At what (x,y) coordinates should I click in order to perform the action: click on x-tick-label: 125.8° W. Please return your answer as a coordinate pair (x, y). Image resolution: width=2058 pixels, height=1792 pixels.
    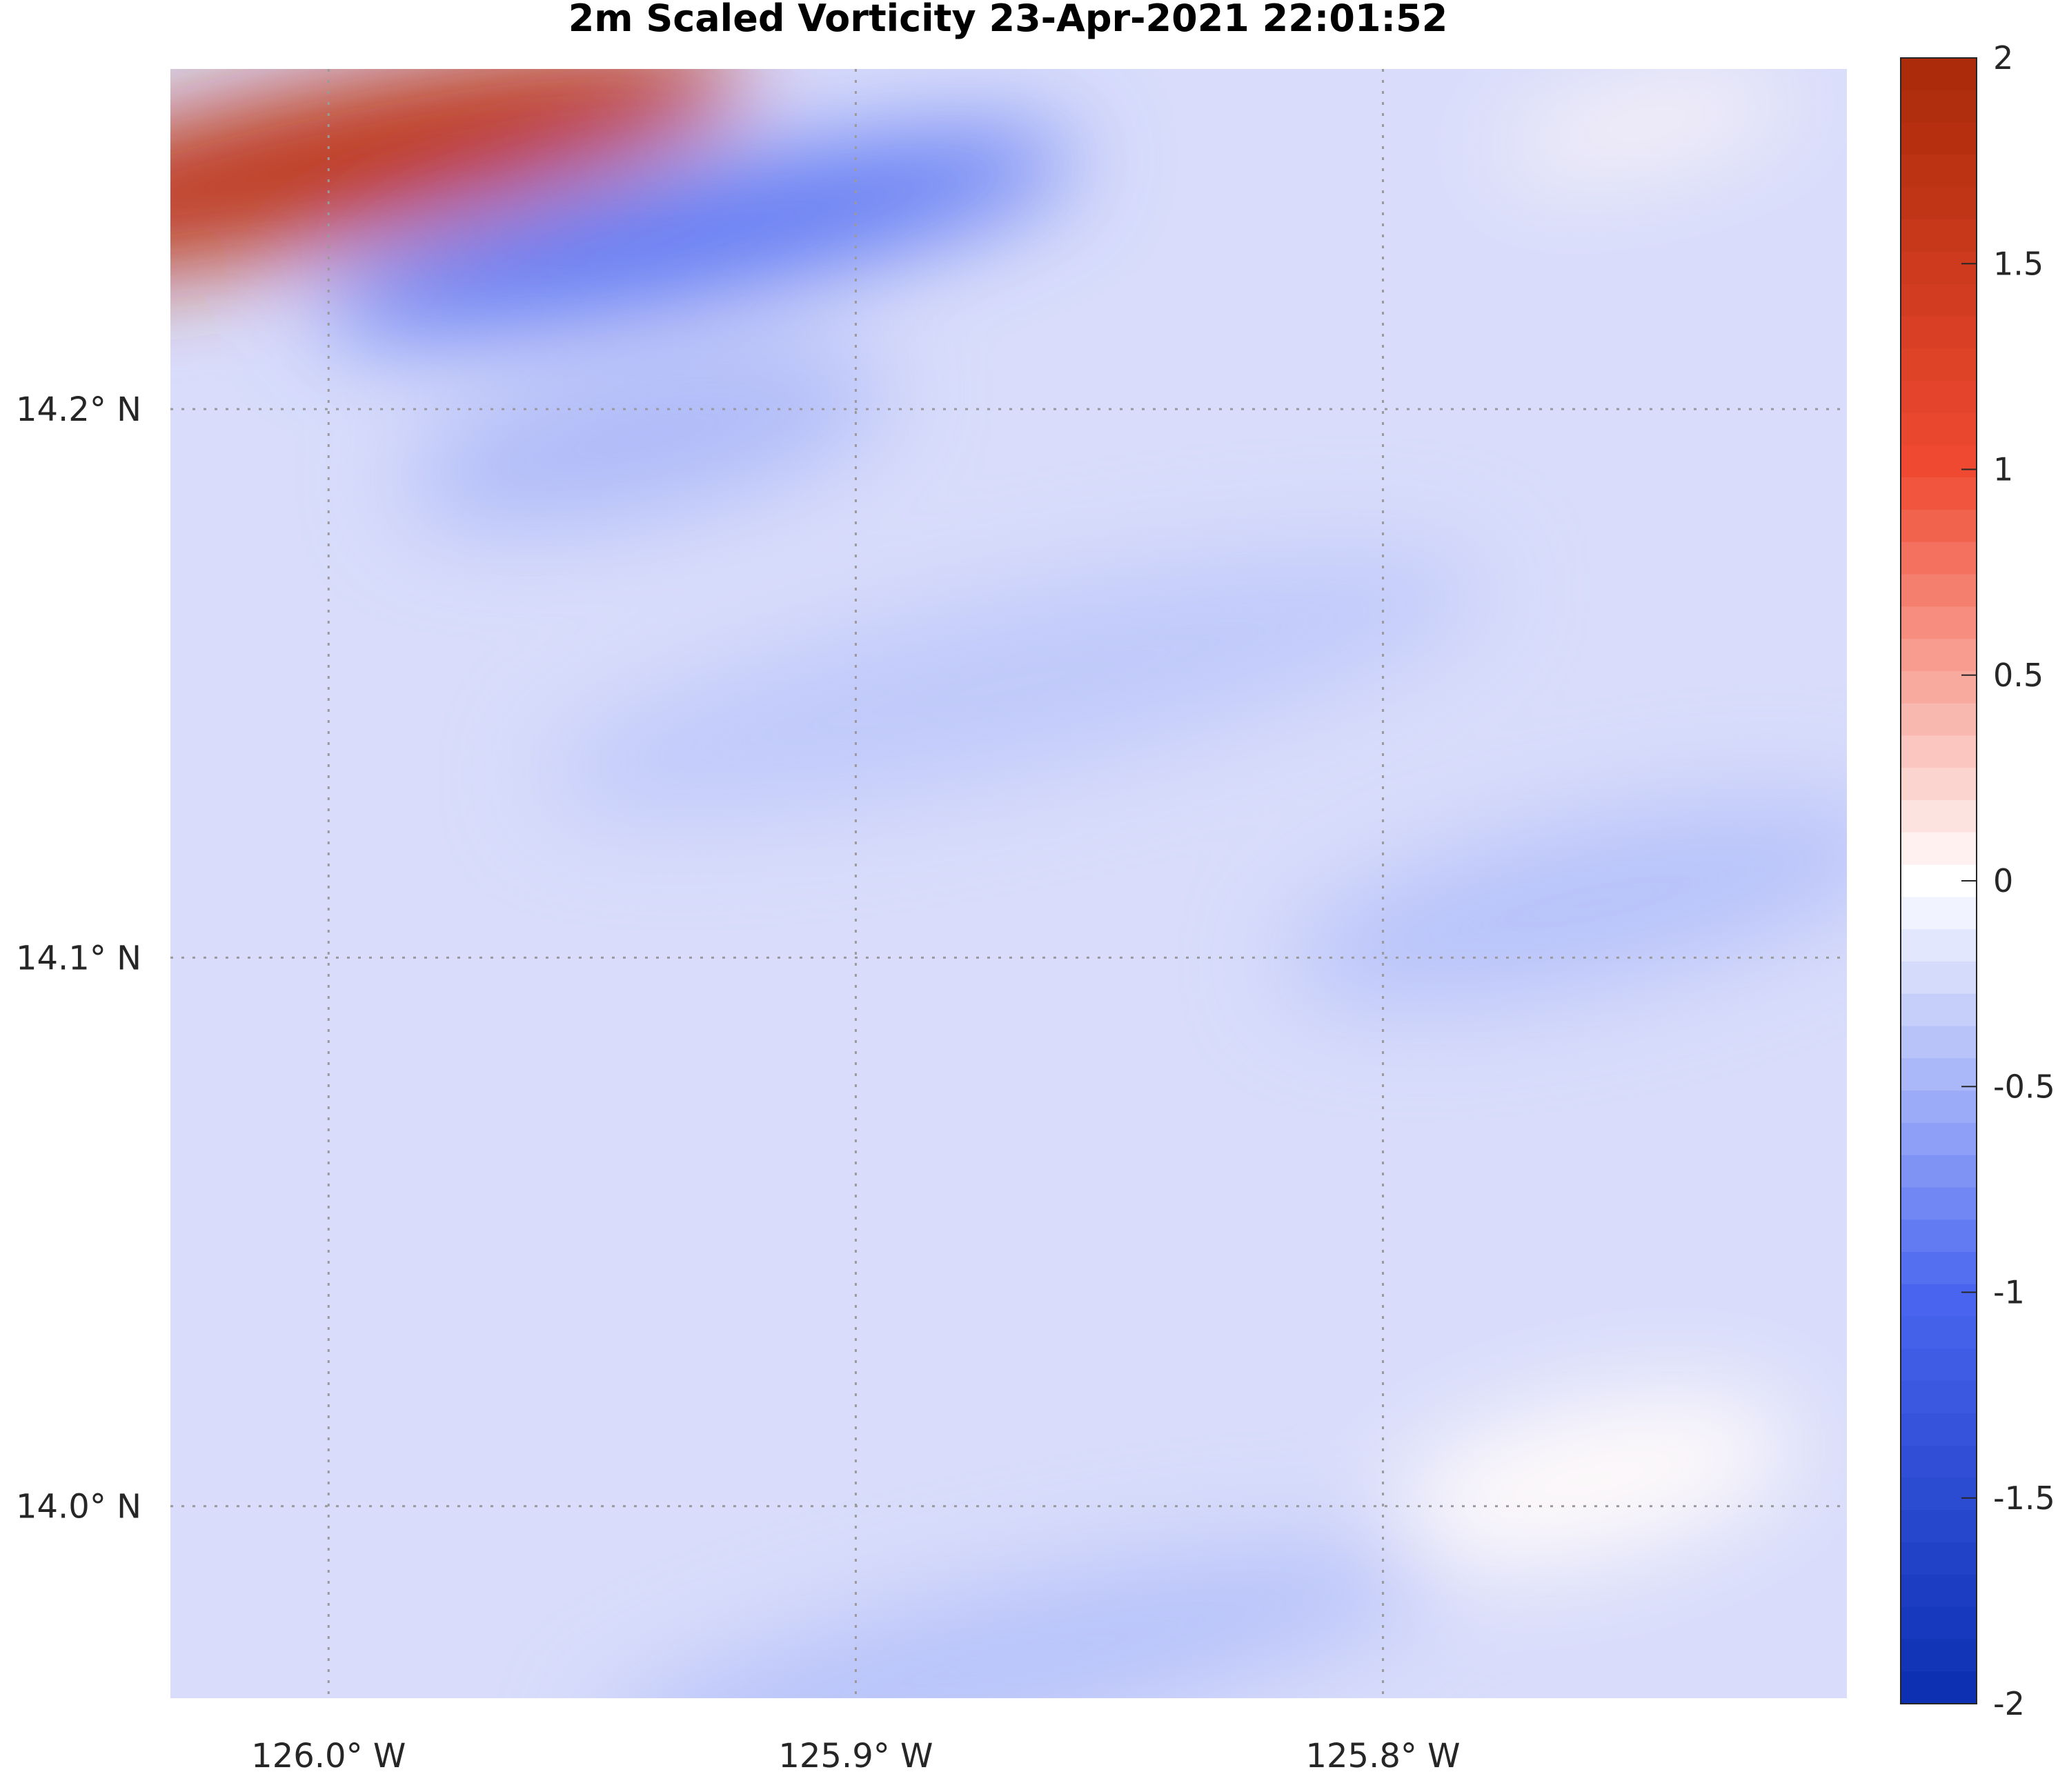
    Looking at the image, I should click on (1382, 1756).